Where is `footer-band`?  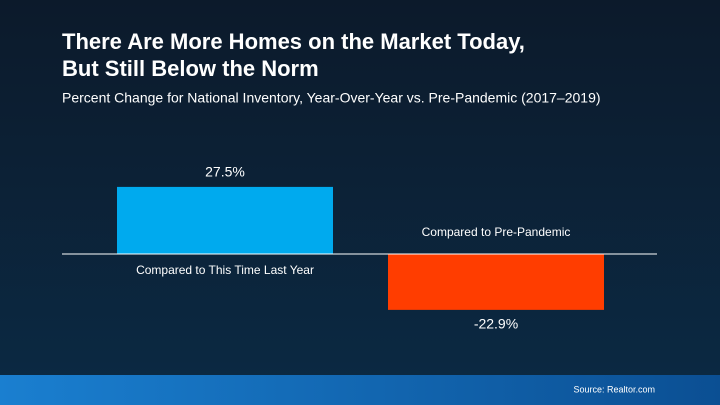 footer-band is located at coordinates (360, 390).